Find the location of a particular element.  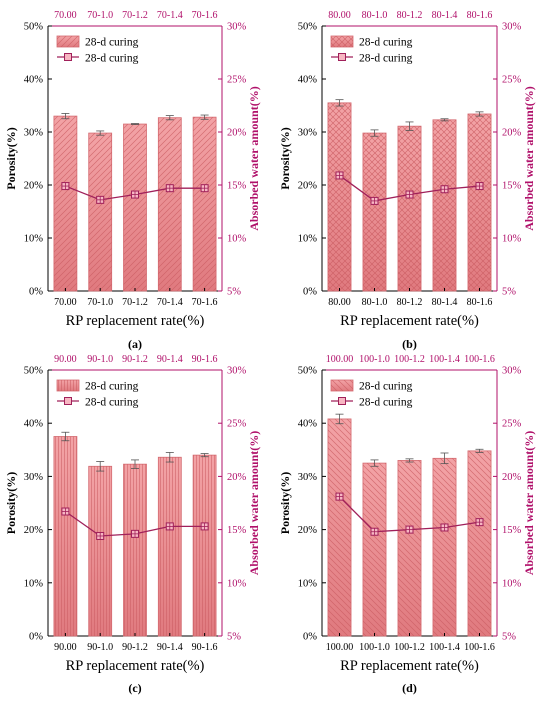

top-category-label: 70-1.2 is located at coordinates (135, 15).